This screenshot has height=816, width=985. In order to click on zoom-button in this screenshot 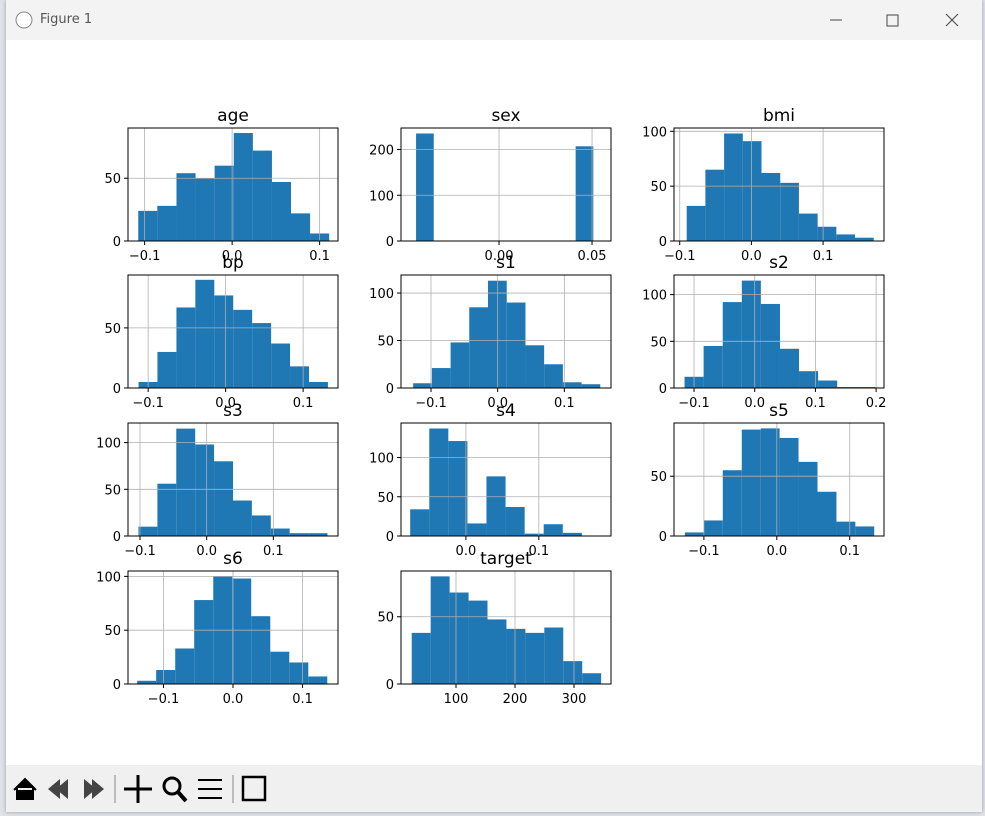, I will do `click(175, 789)`.